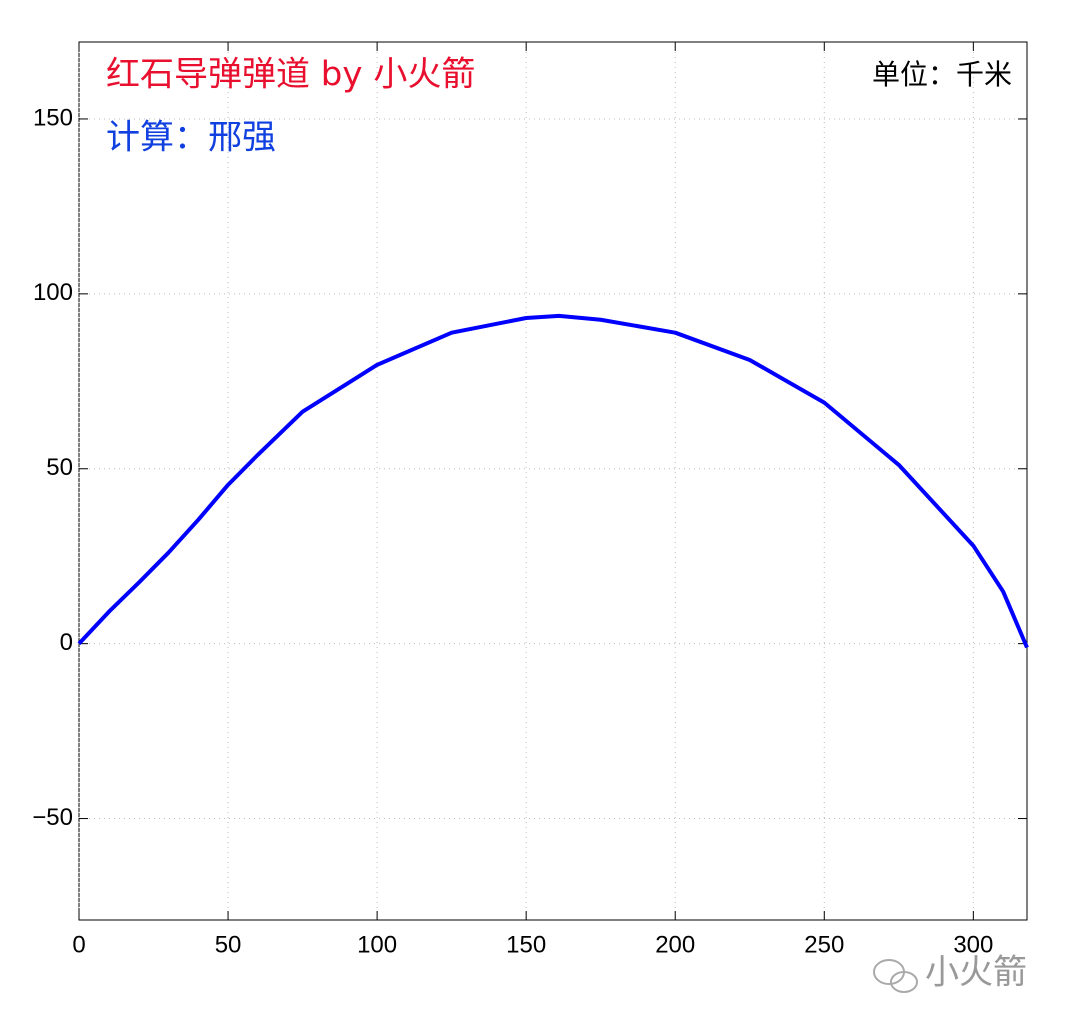  Describe the element at coordinates (290, 75) in the screenshot. I see `chart-title: 红石导弹弹道 by 小火箭` at that location.